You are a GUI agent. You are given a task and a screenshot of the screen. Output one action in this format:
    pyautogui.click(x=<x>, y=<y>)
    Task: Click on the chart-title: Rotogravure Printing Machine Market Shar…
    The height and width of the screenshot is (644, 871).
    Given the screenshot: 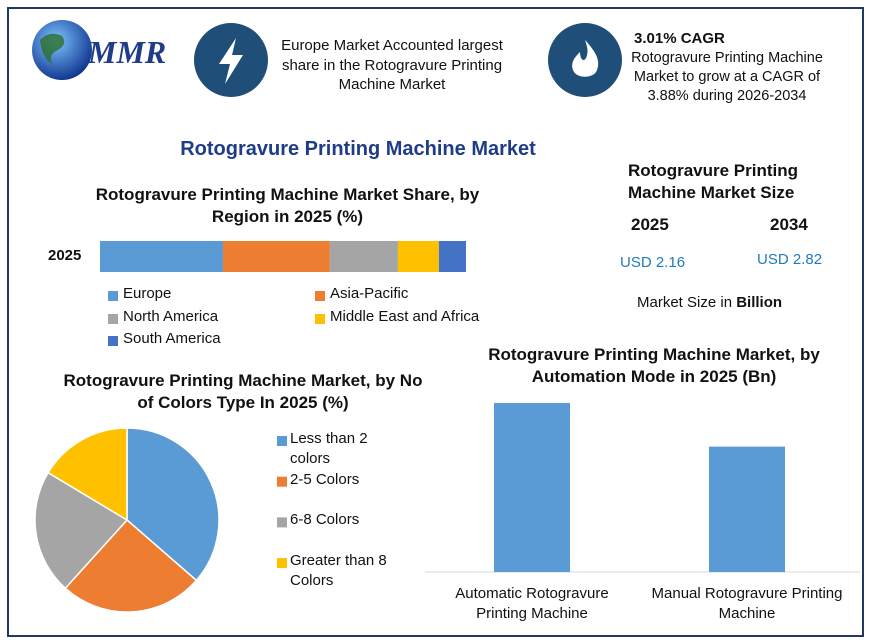 What is the action you would take?
    pyautogui.click(x=287, y=206)
    